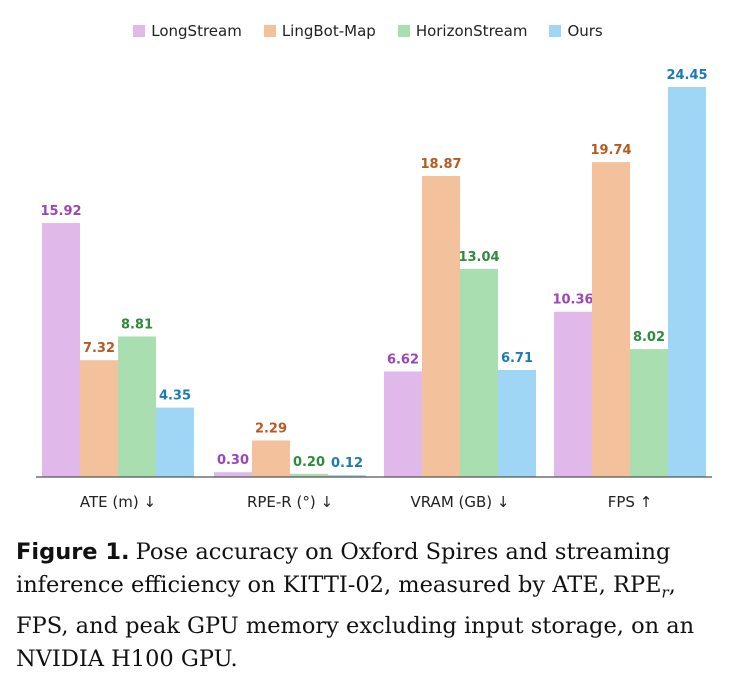 The image size is (736, 681). Describe the element at coordinates (271, 428) in the screenshot. I see `data-label: 2.29` at that location.